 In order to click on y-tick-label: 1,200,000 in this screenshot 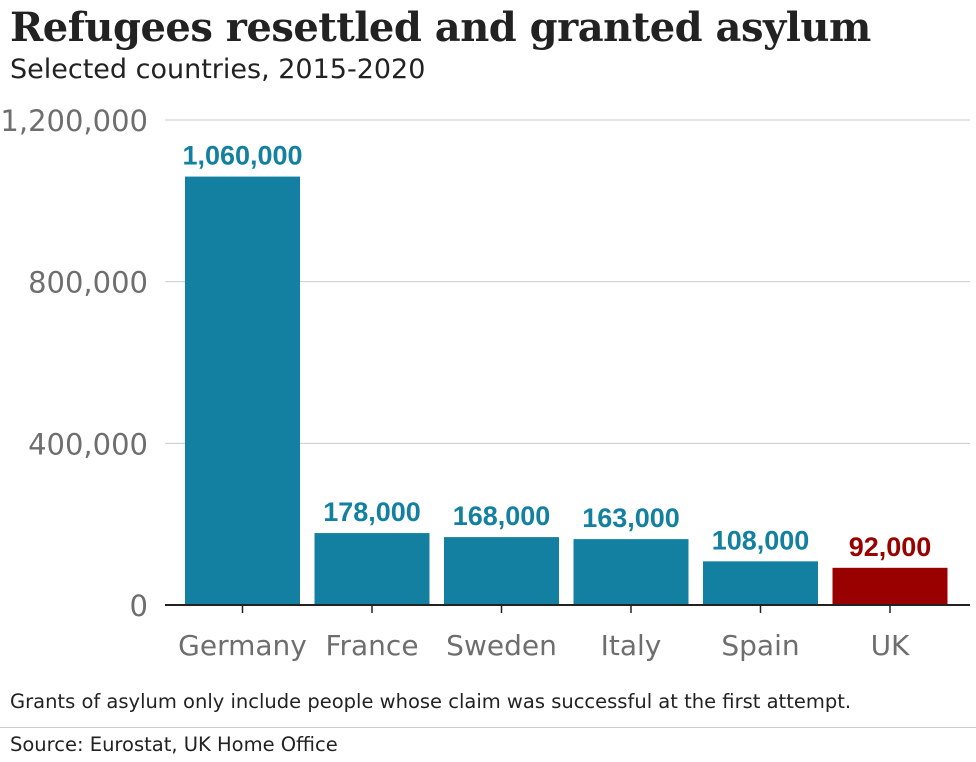, I will do `click(74, 121)`.